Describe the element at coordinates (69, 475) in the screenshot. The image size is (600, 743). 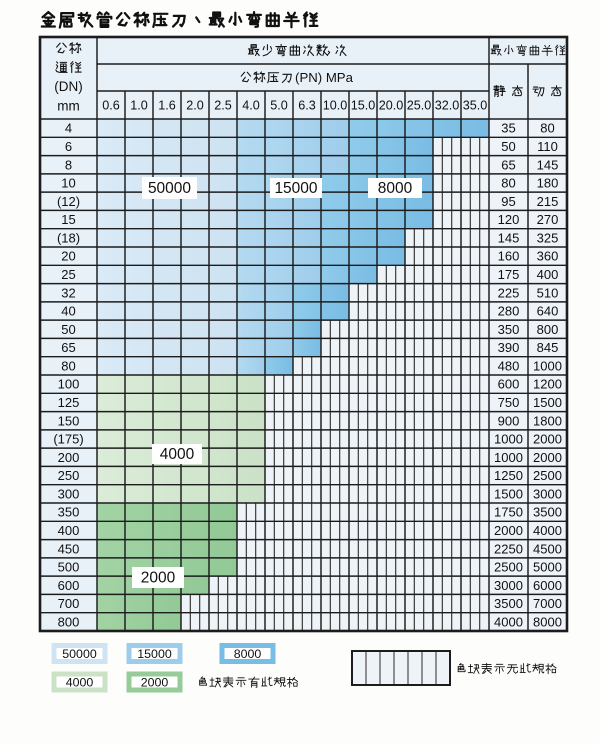
I see `svg-text: 250` at that location.